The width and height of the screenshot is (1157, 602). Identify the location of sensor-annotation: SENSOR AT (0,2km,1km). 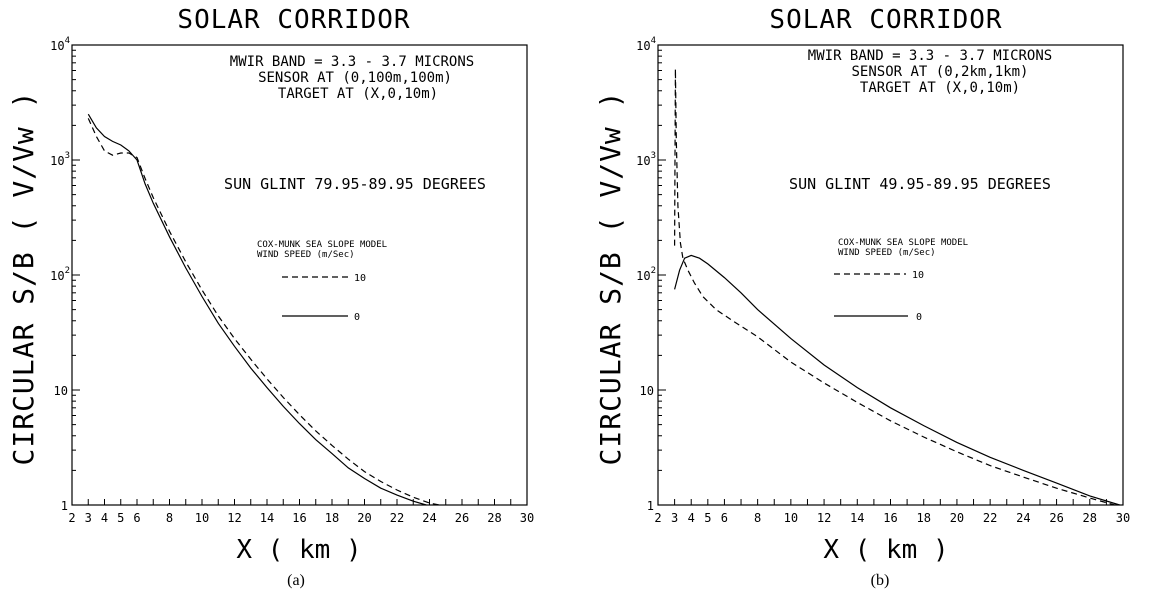
(939, 72).